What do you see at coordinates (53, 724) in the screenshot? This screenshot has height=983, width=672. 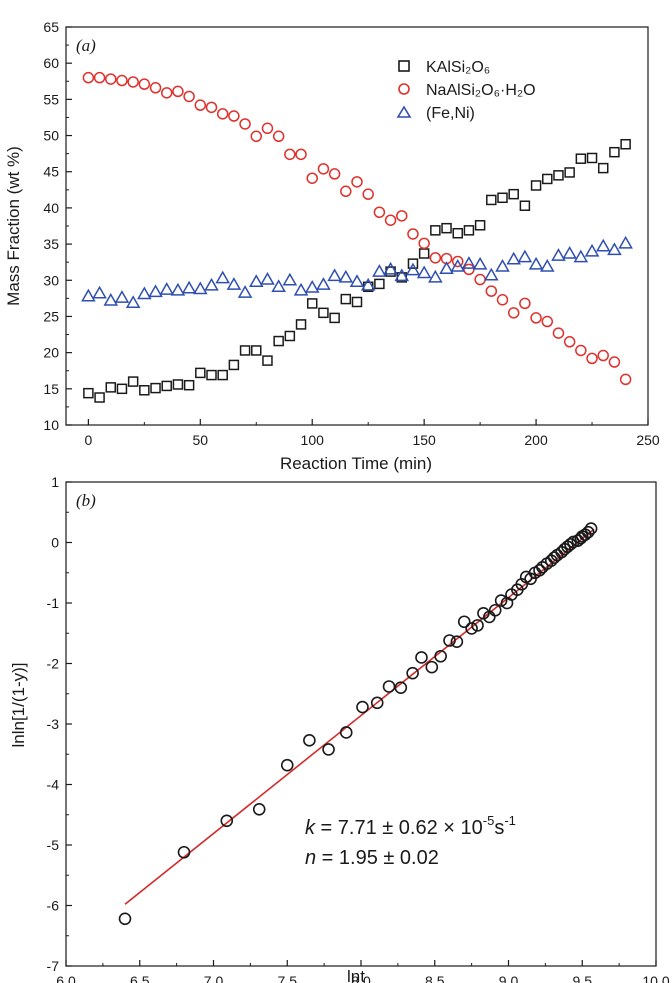 I see `y-tick-label: -3` at bounding box center [53, 724].